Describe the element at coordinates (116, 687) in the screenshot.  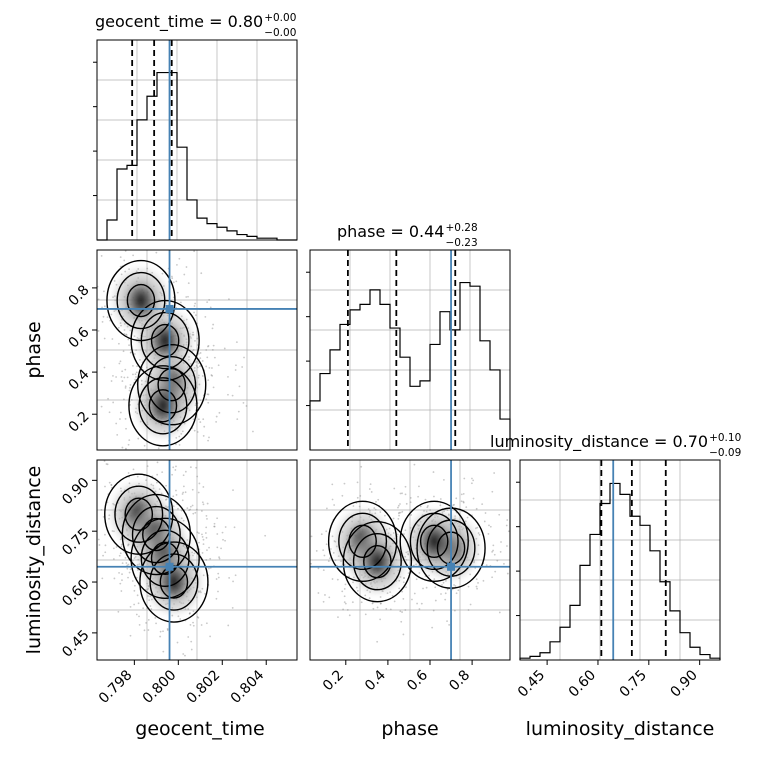
I see `x-tick-label: 0.798` at that location.